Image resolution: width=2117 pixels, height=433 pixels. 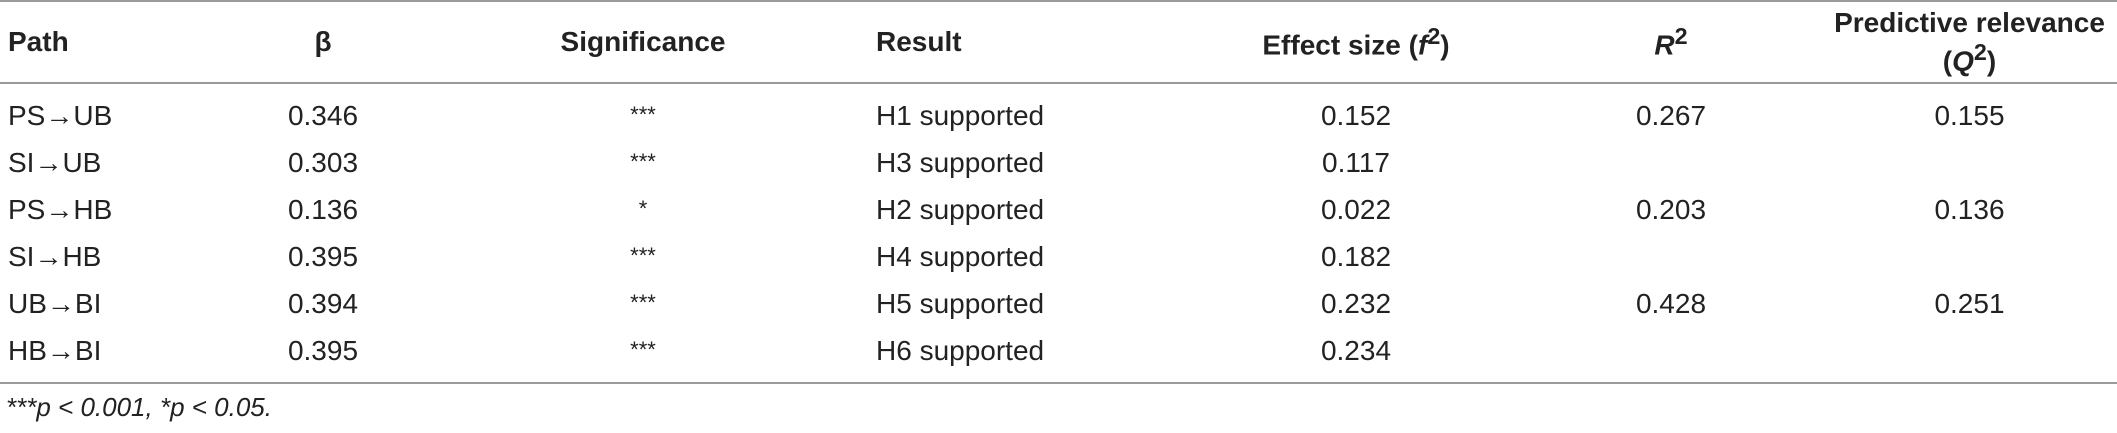 What do you see at coordinates (55, 350) in the screenshot?
I see `cell-path: HB→BI` at bounding box center [55, 350].